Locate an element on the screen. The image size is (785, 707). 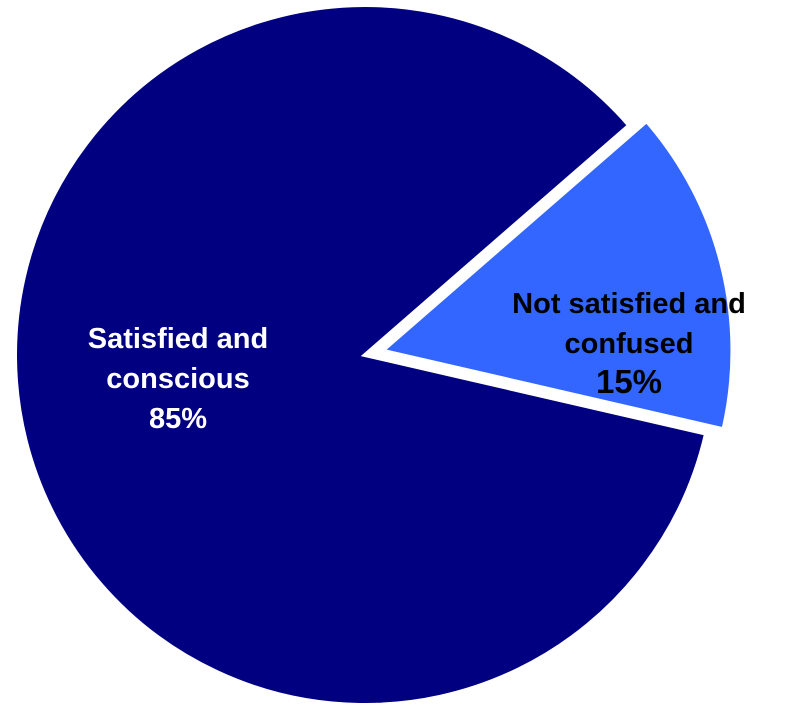
satisfied-conscious-label-line: conscious is located at coordinates (177, 379).